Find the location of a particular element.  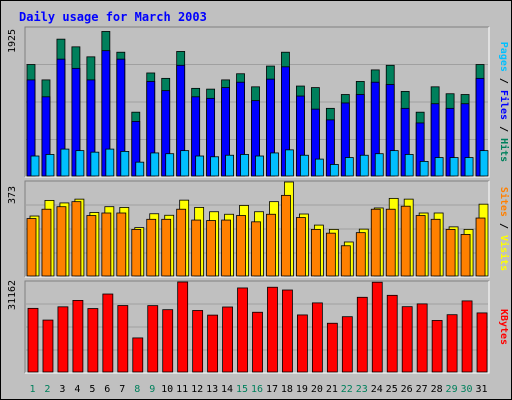

day-label-16: 16 is located at coordinates (257, 389).